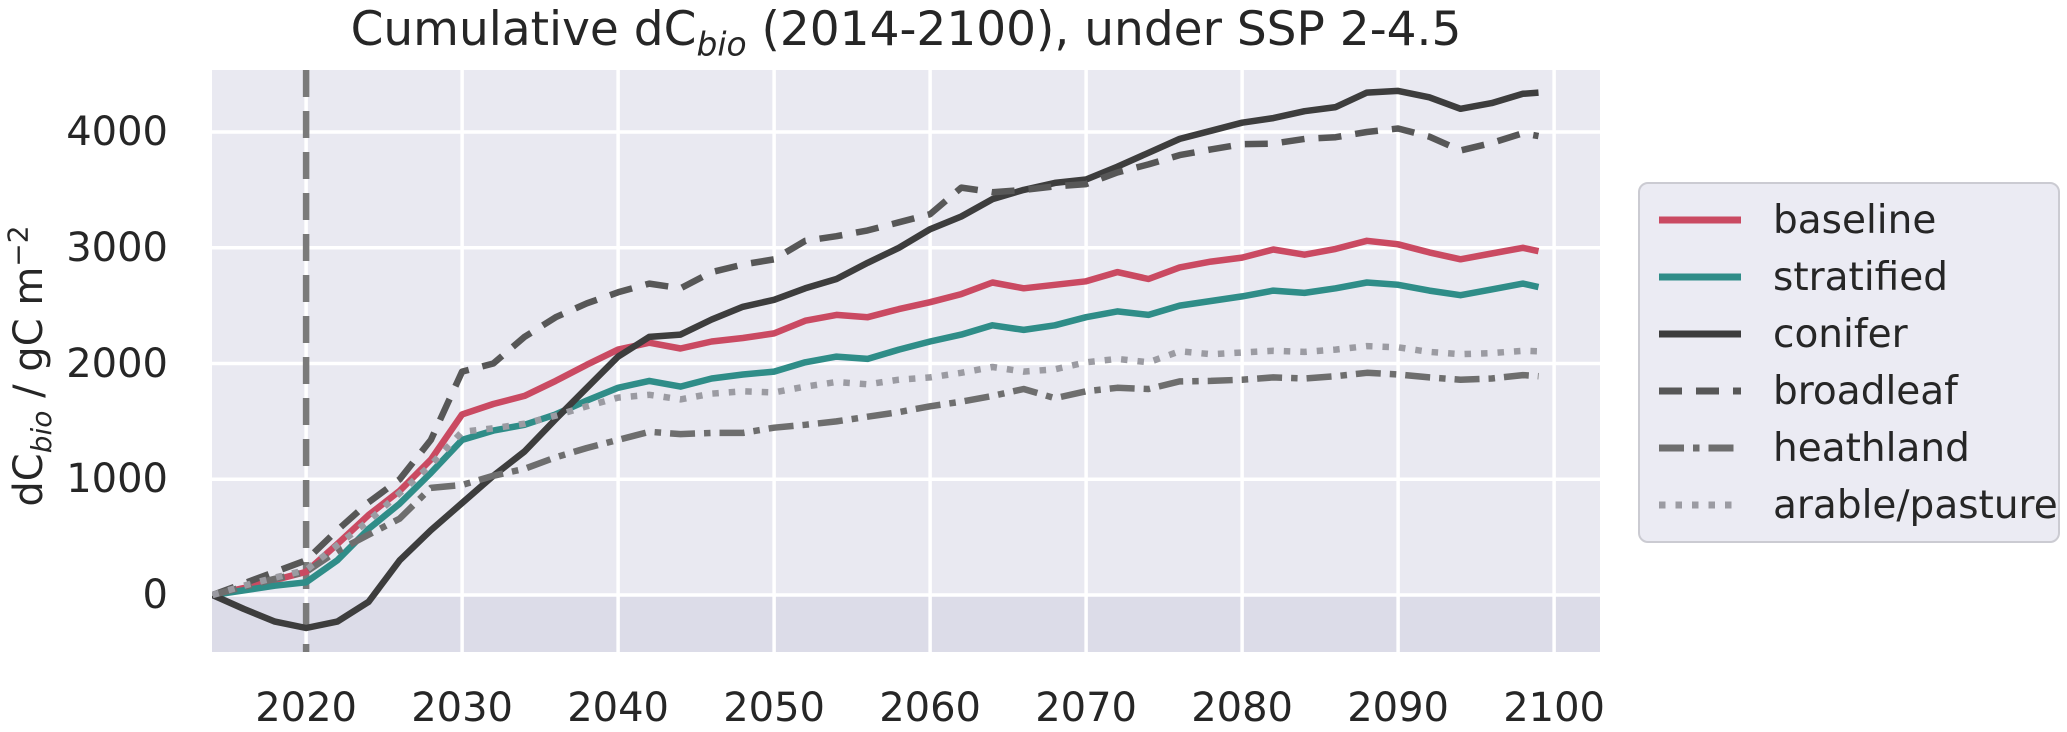 The height and width of the screenshot is (732, 2067). I want to click on legend-row-heathland: heathland, so click(1849, 448).